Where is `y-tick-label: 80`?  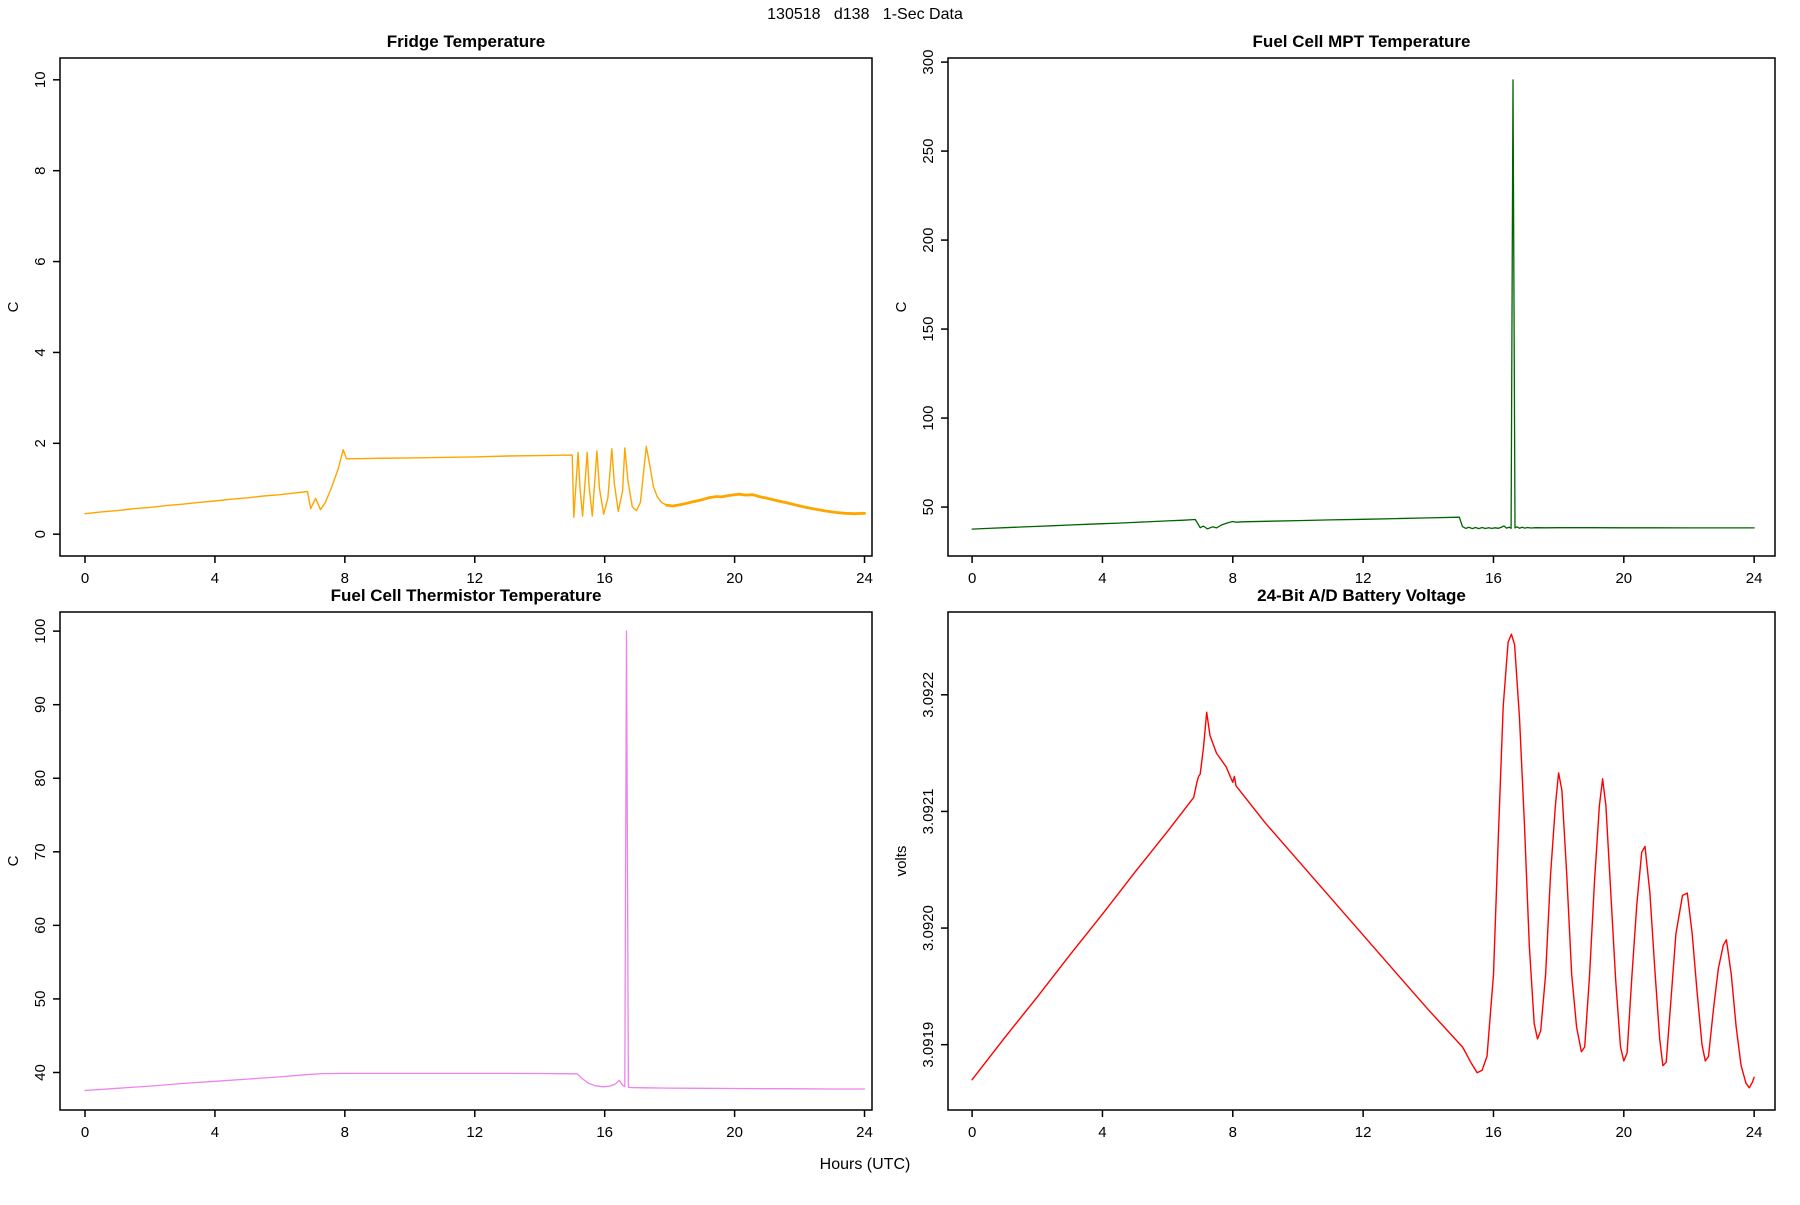
y-tick-label: 80 is located at coordinates (40, 778).